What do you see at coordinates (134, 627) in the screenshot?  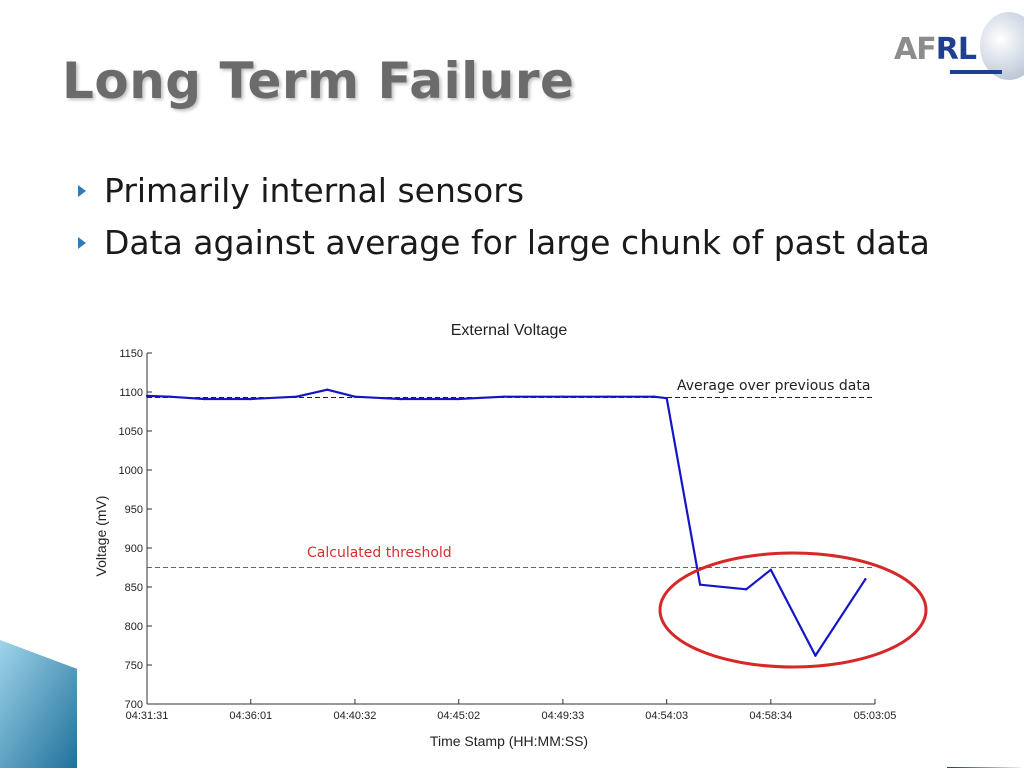 I see `y-tick-label: 800` at bounding box center [134, 627].